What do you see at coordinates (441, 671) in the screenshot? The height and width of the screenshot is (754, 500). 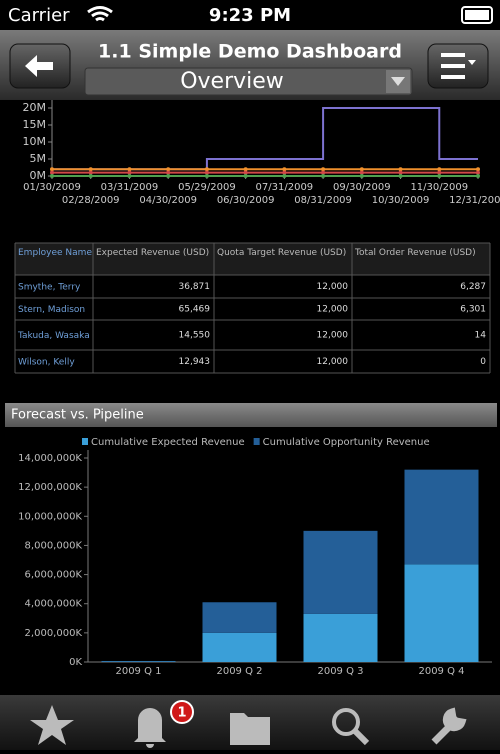 I see `x-tick-label: 2009 Q 4` at bounding box center [441, 671].